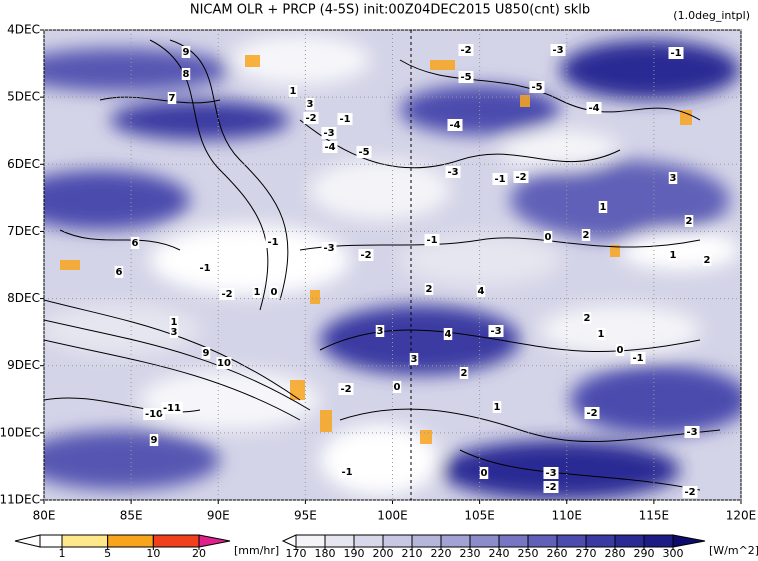 The width and height of the screenshot is (758, 561). Describe the element at coordinates (644, 553) in the screenshot. I see `colorbar-tick-label: 290` at that location.